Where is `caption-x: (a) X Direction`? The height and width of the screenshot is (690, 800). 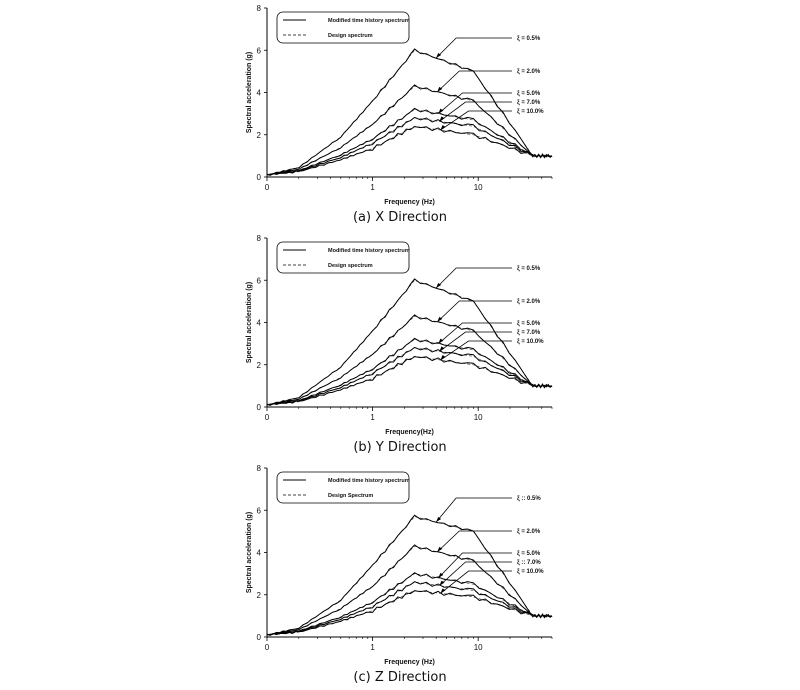
caption-x: (a) X Direction is located at coordinates (399, 217).